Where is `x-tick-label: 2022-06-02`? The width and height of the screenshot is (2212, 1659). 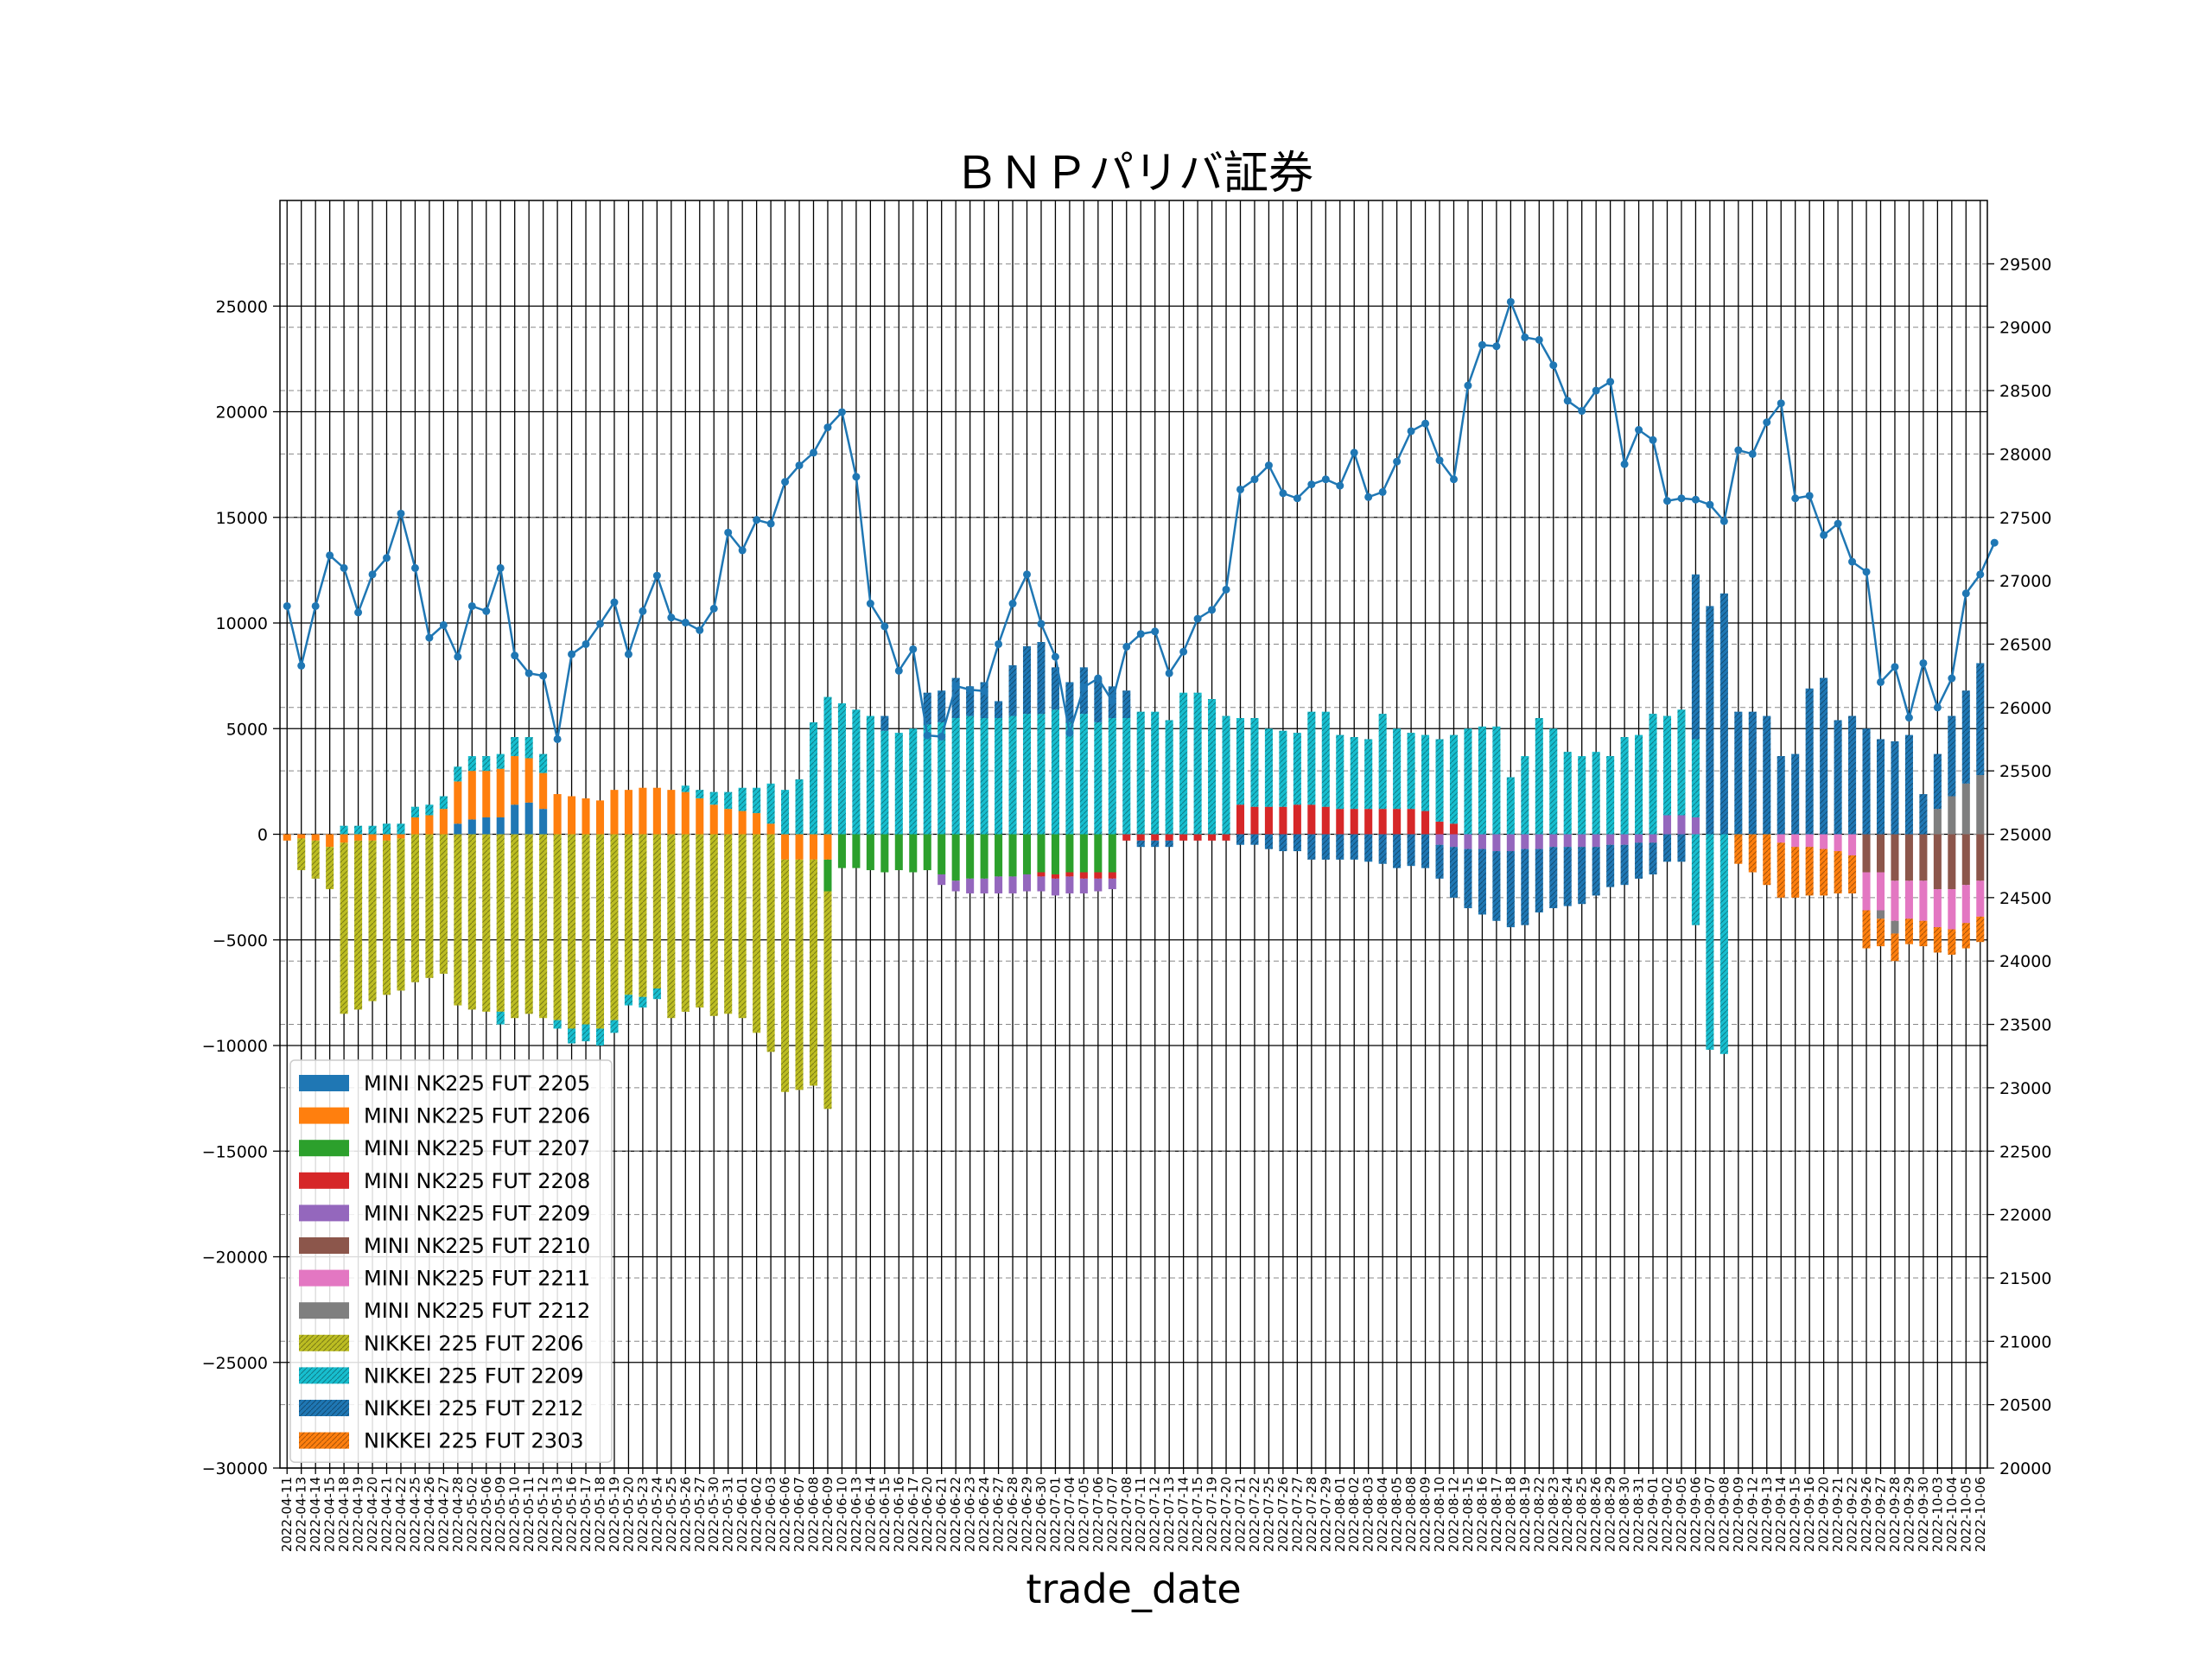 x-tick-label: 2022-06-02 is located at coordinates (757, 1514).